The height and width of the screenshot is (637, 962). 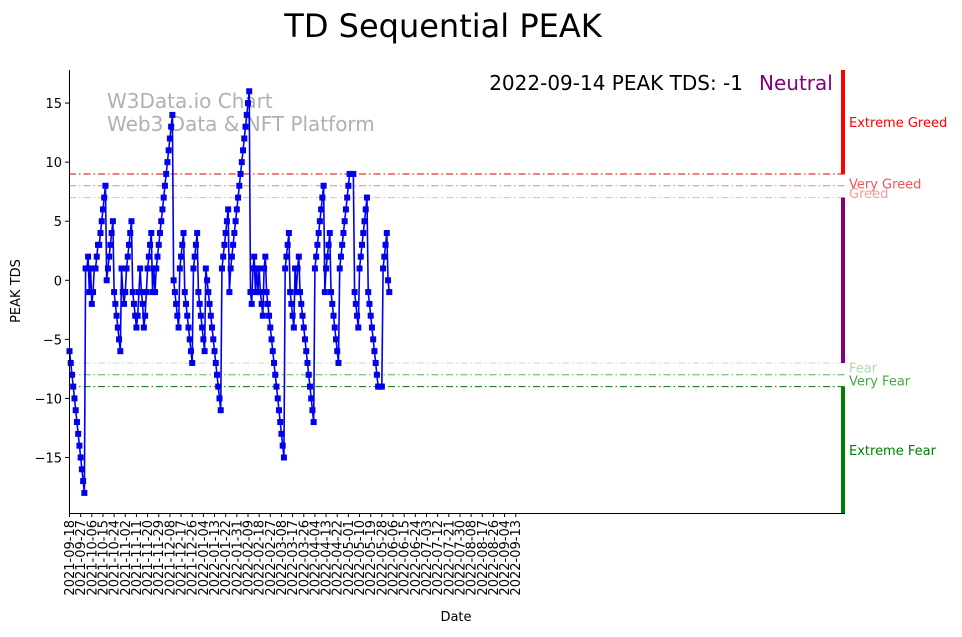 What do you see at coordinates (215, 558) in the screenshot?
I see `x-tick-label: 2022-01-13` at bounding box center [215, 558].